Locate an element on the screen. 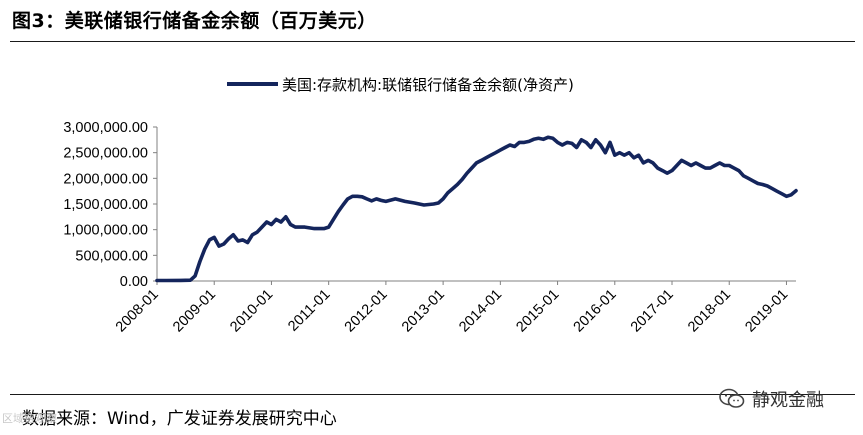 The image size is (863, 435). x-tick-label: 2017-01 is located at coordinates (652, 311).